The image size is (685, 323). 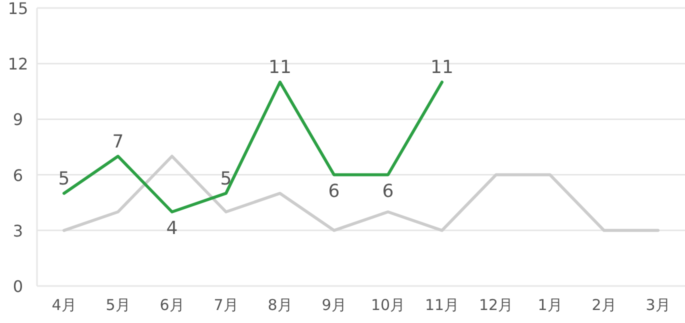 I want to click on x-tick-label: 7月, so click(x=226, y=305).